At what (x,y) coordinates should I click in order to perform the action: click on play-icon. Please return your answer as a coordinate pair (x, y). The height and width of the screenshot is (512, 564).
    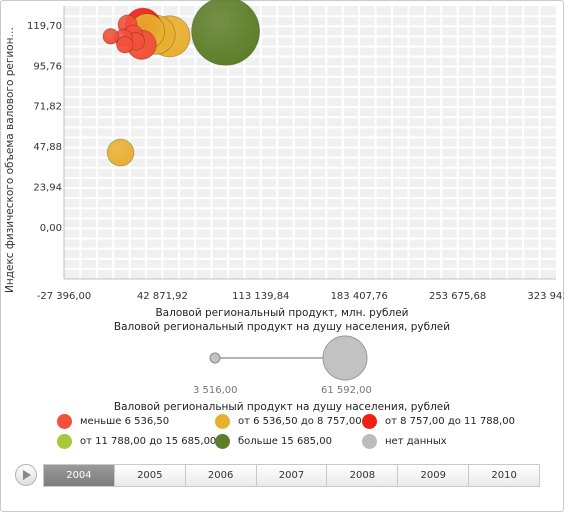
    Looking at the image, I should click on (27, 475).